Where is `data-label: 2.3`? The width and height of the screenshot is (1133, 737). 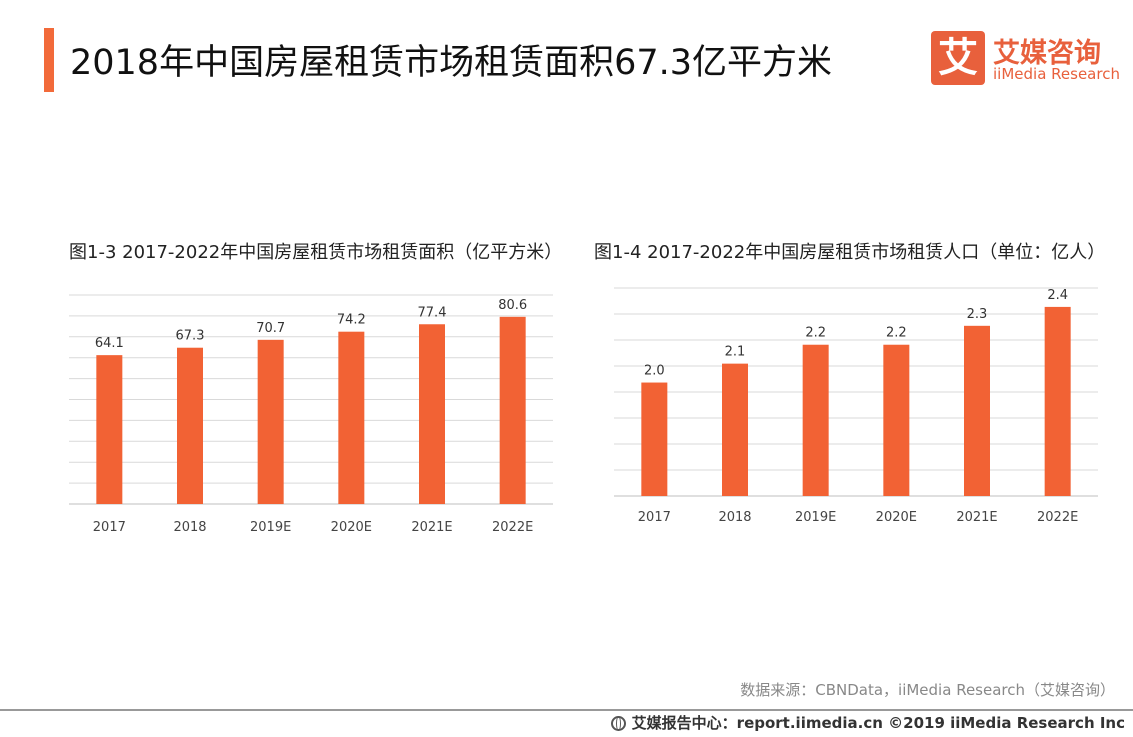
data-label: 2.3 is located at coordinates (977, 314).